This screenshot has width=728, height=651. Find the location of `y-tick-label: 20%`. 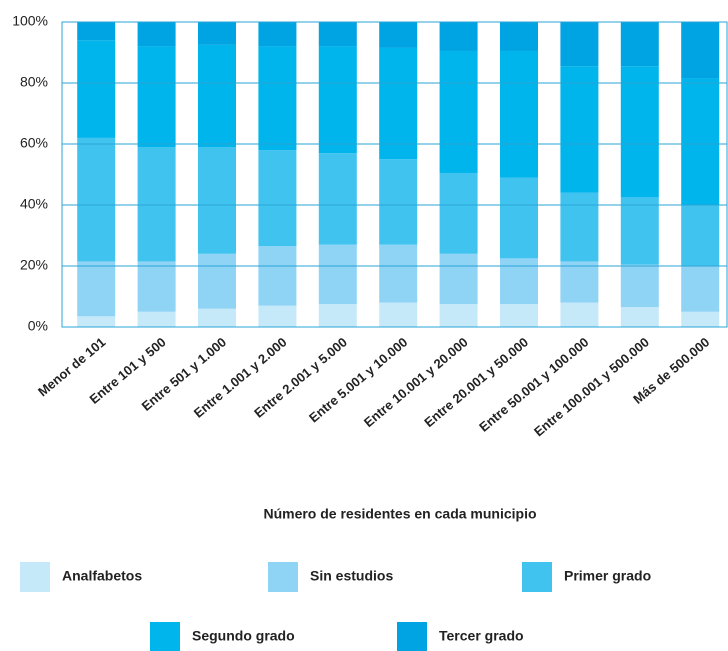

y-tick-label: 20% is located at coordinates (34, 265).